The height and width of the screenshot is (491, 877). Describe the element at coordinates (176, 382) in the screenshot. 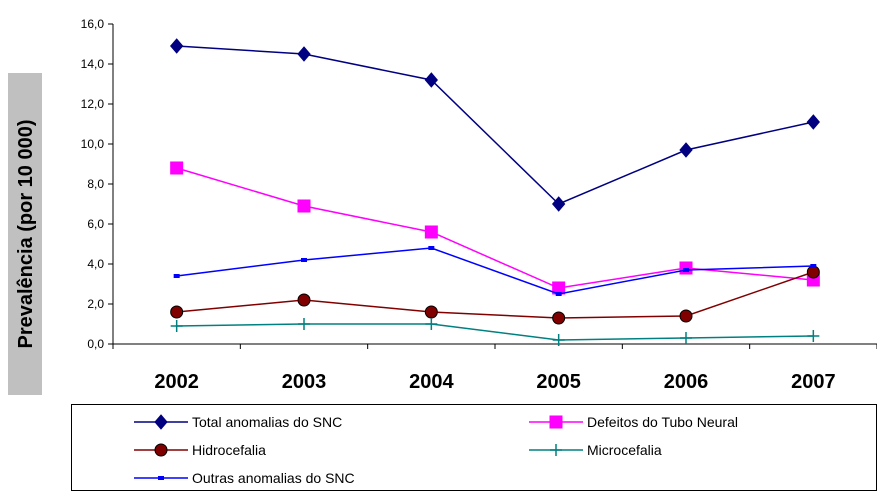

I see `x-tick-label: 2002` at that location.